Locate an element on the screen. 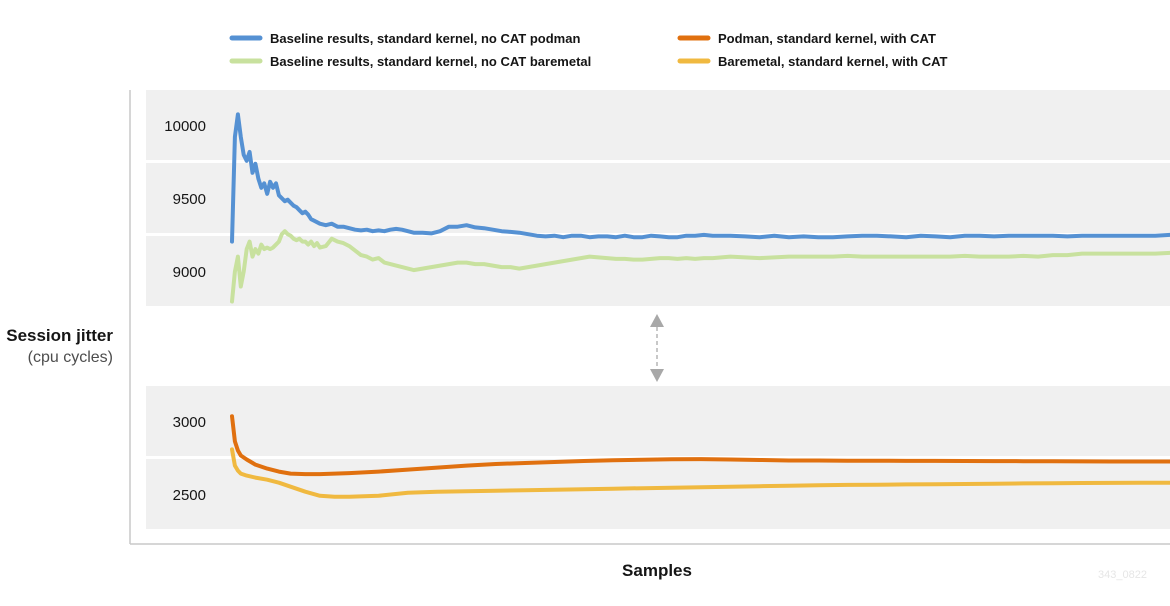 The width and height of the screenshot is (1170, 606). series-line-baremetal-cat is located at coordinates (700, 473).